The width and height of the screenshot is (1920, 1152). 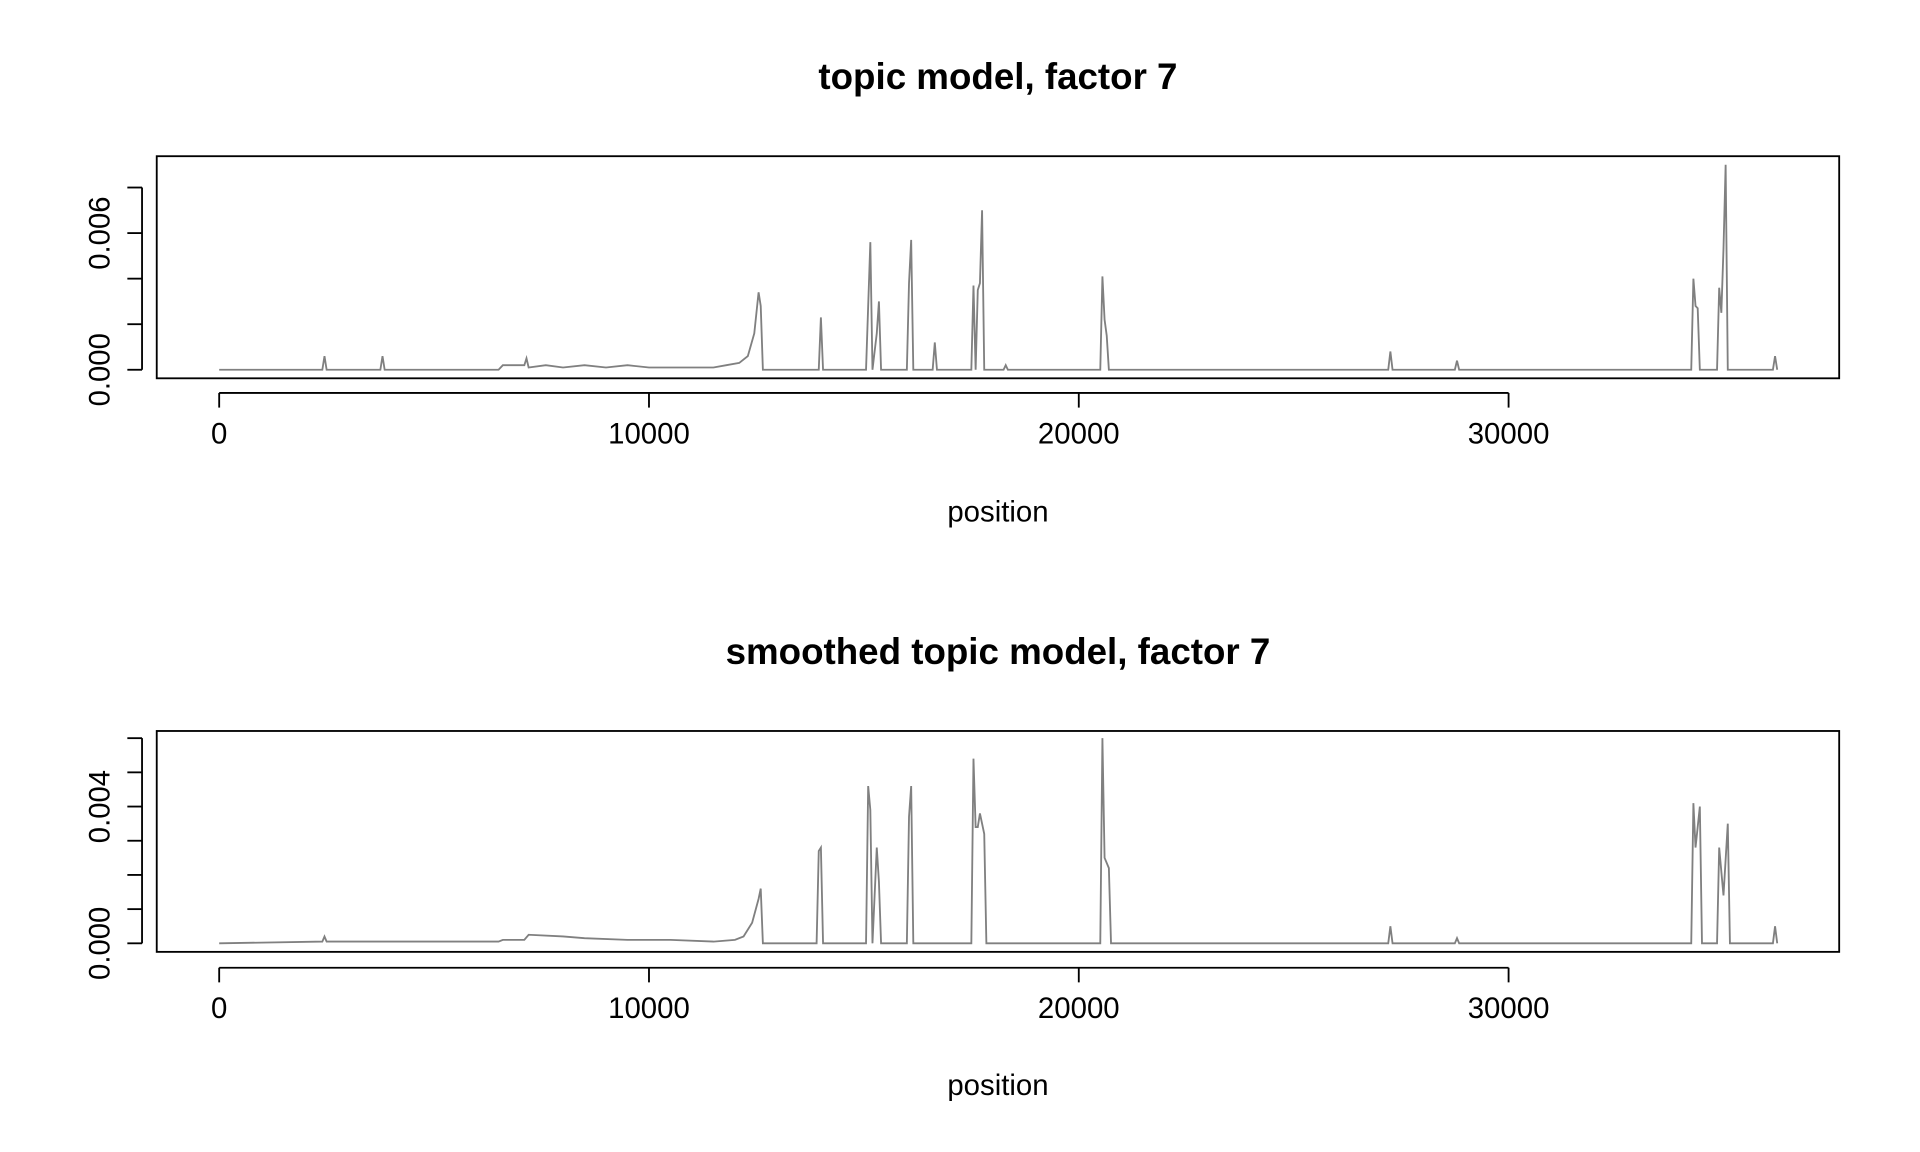 What do you see at coordinates (99, 806) in the screenshot?
I see `y-tick-label: 0.004` at bounding box center [99, 806].